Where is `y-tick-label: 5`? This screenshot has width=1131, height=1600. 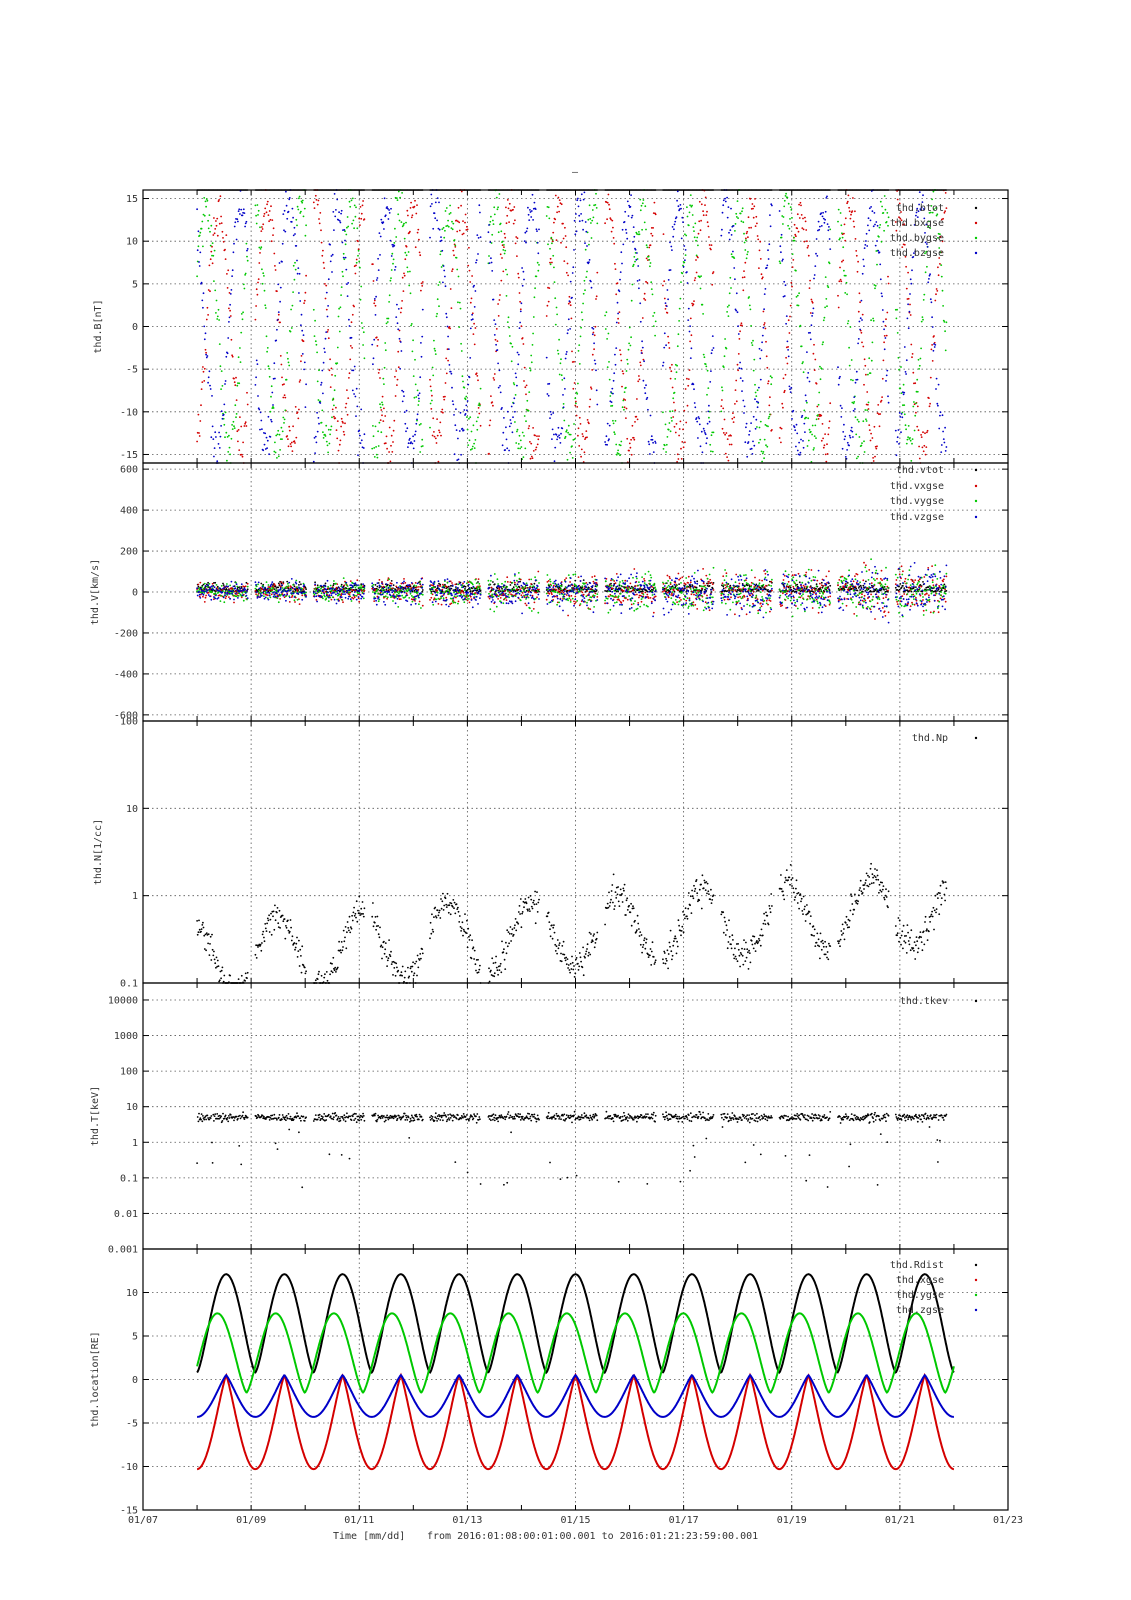
y-tick-label: 5 is located at coordinates (135, 284).